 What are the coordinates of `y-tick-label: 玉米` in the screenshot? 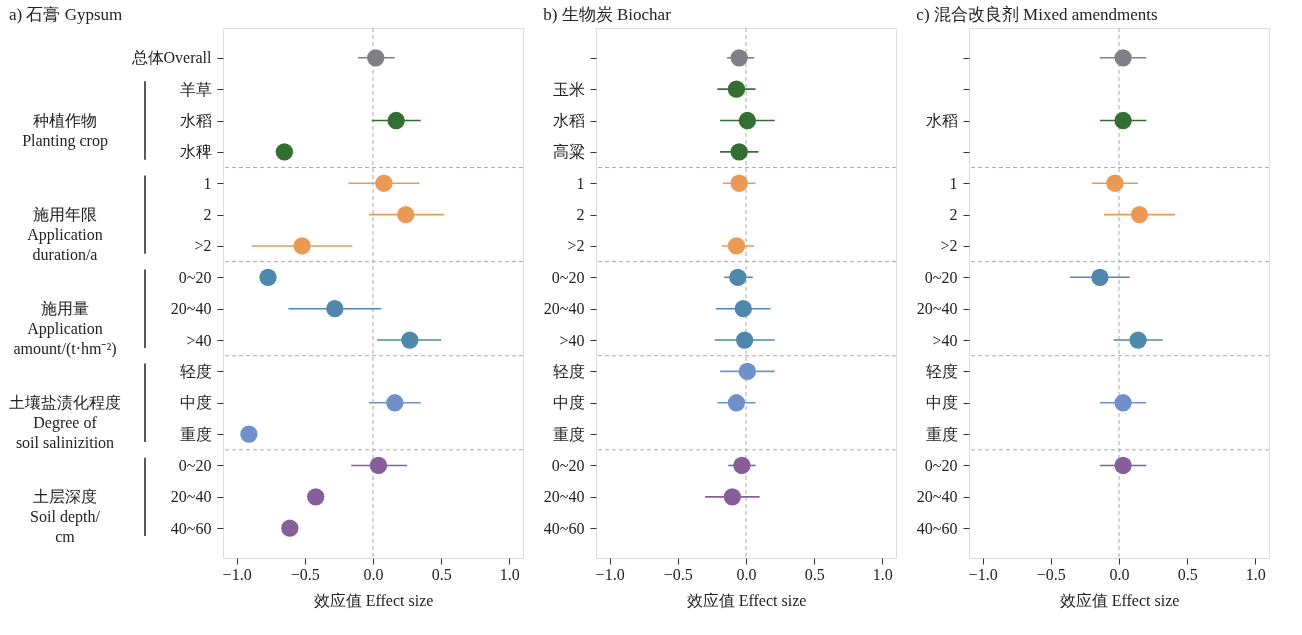 It's located at (568, 89).